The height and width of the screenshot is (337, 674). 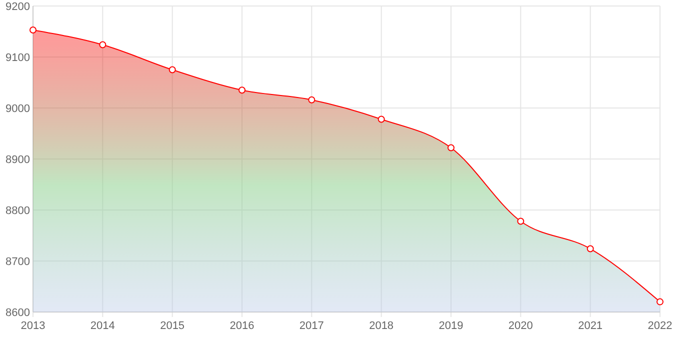 I want to click on x-tick-label: 2014, so click(x=102, y=326).